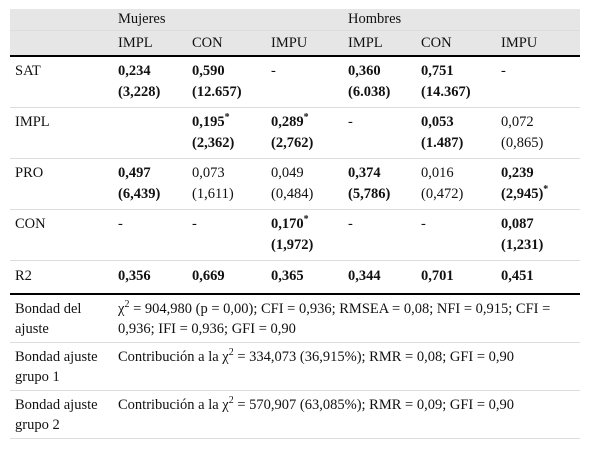  Describe the element at coordinates (150, 277) in the screenshot. I see `cell: 0,356` at that location.